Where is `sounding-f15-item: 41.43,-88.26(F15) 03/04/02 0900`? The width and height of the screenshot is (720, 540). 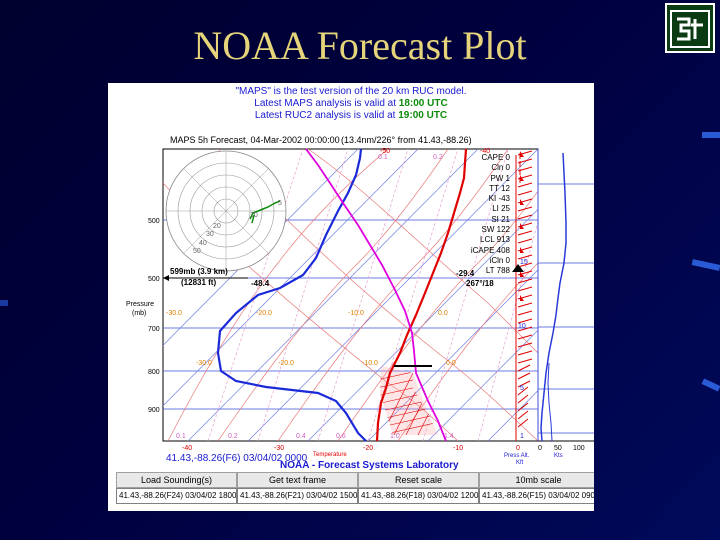
sounding-f15-item: 41.43,-88.26(F15) 03/04/02 0900 is located at coordinates (536, 496).